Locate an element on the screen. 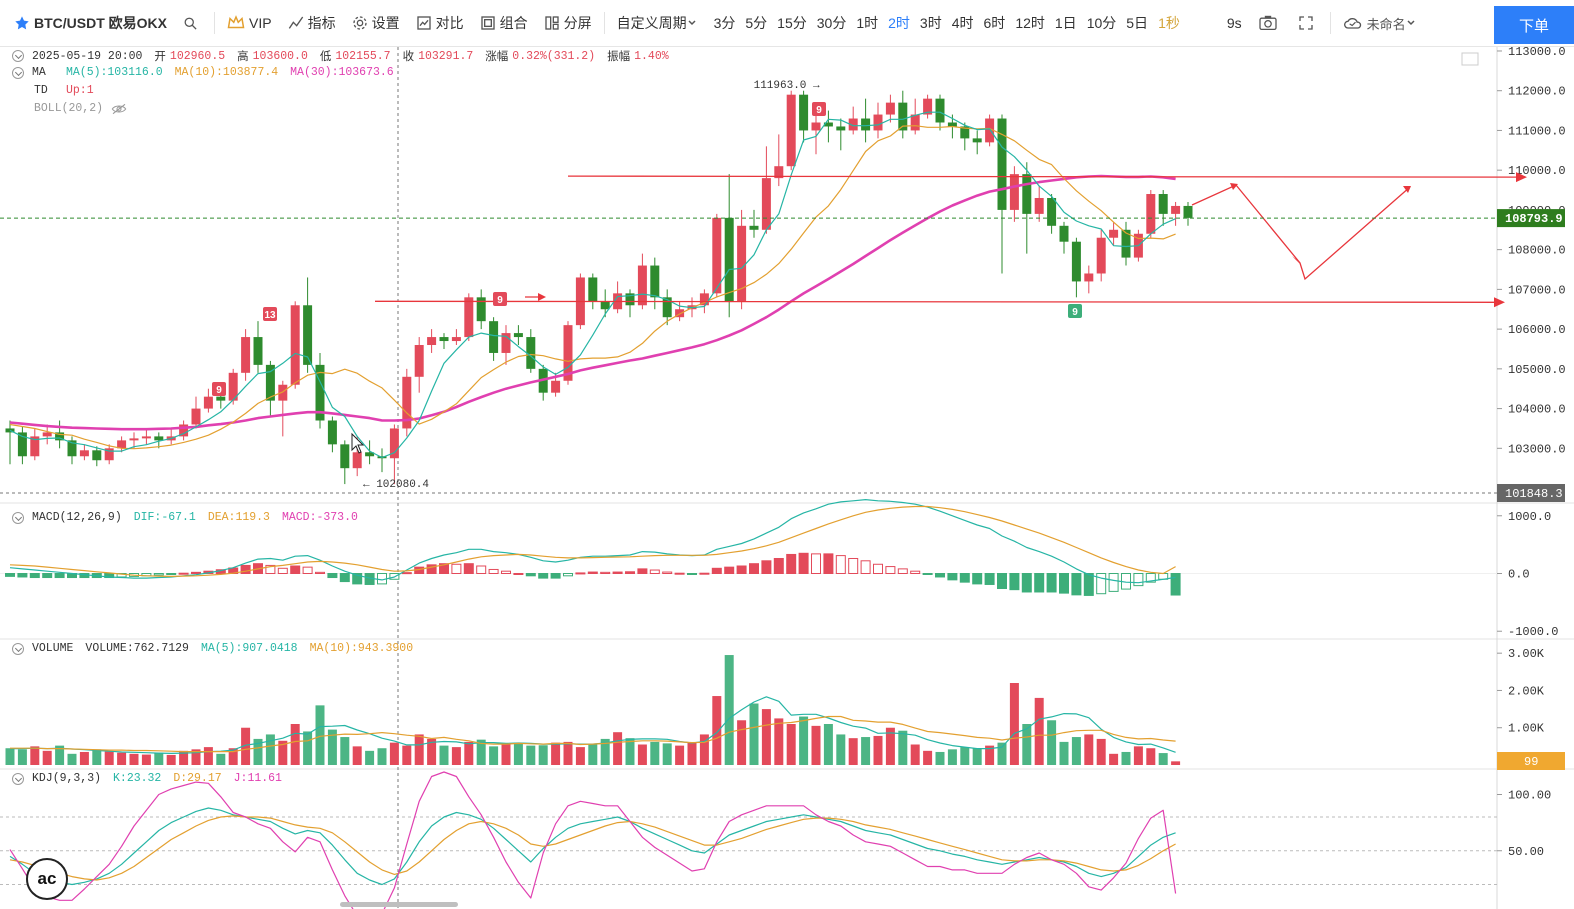  period-4: 1时 is located at coordinates (867, 23).